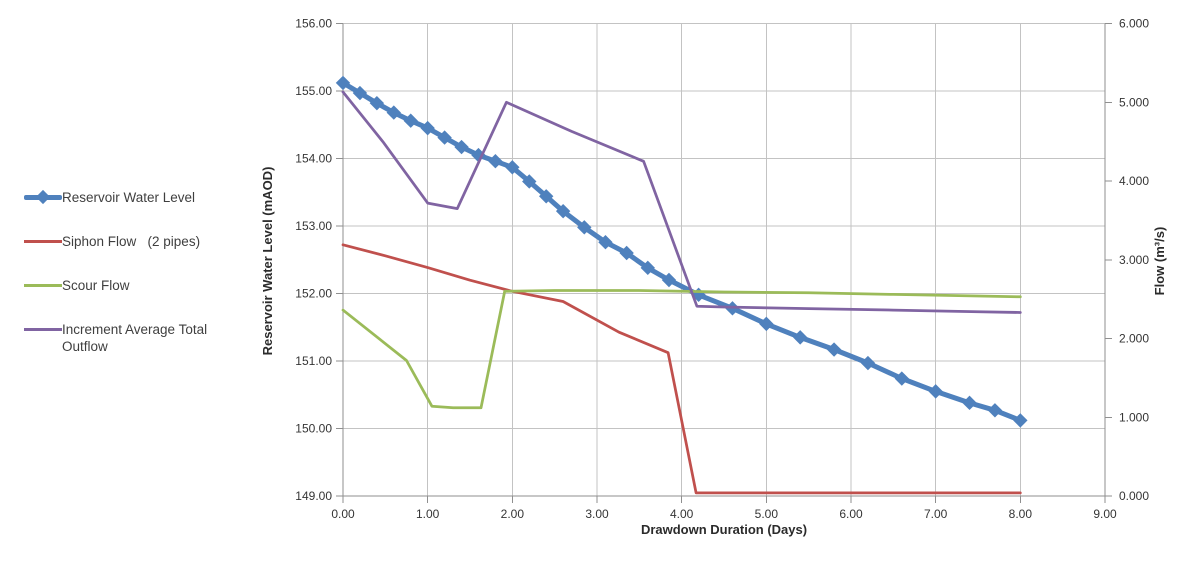 The height and width of the screenshot is (575, 1200). I want to click on legend-item: Reservoir Water Level, so click(138, 197).